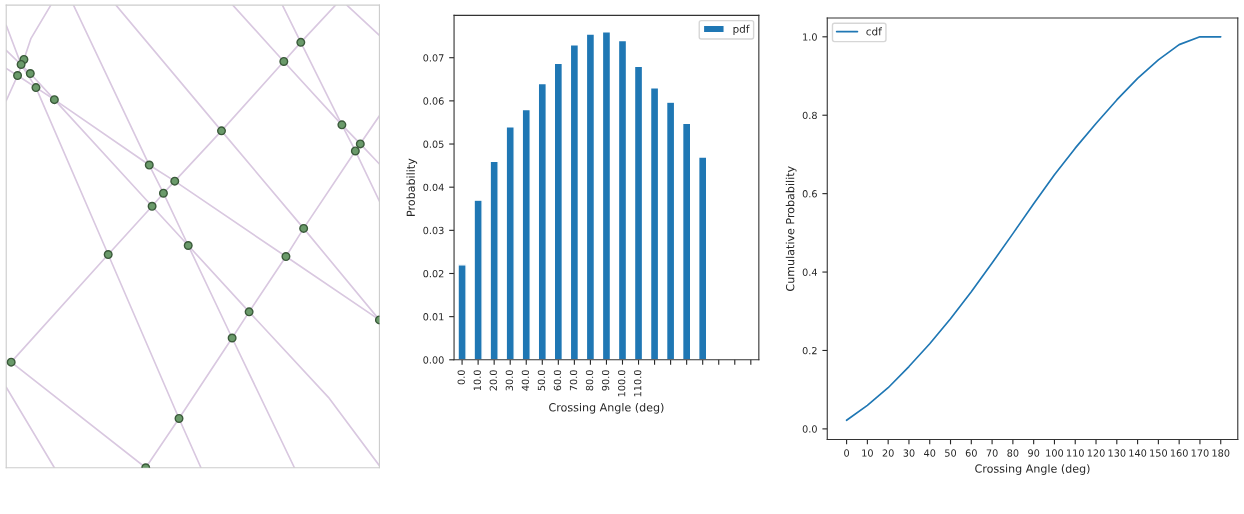  I want to click on x-tick-label: 20, so click(888, 453).